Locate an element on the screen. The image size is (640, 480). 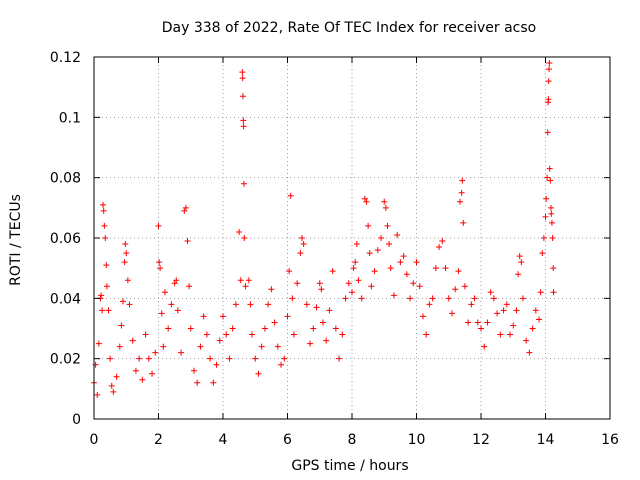
x-tick-label: 10 is located at coordinates (417, 440).